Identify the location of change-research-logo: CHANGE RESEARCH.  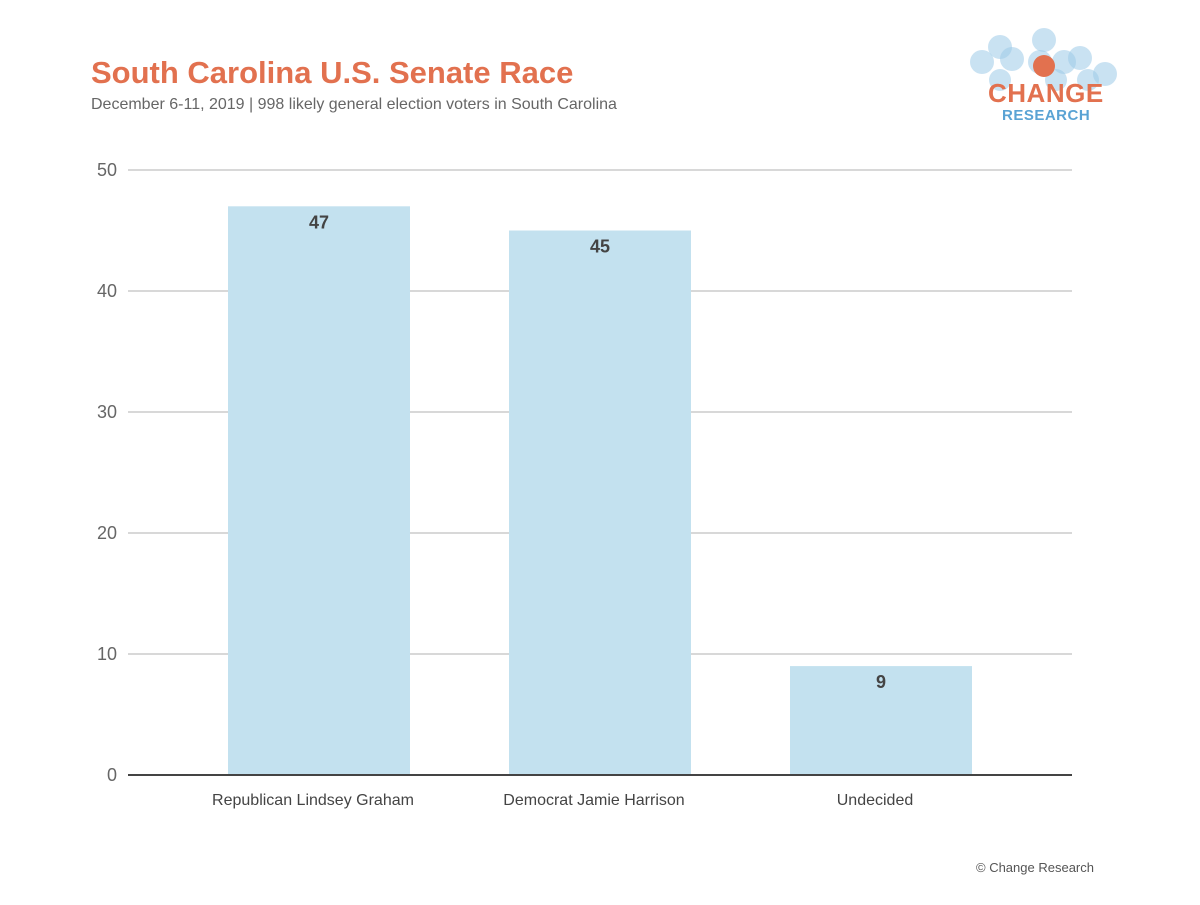
(1045, 77).